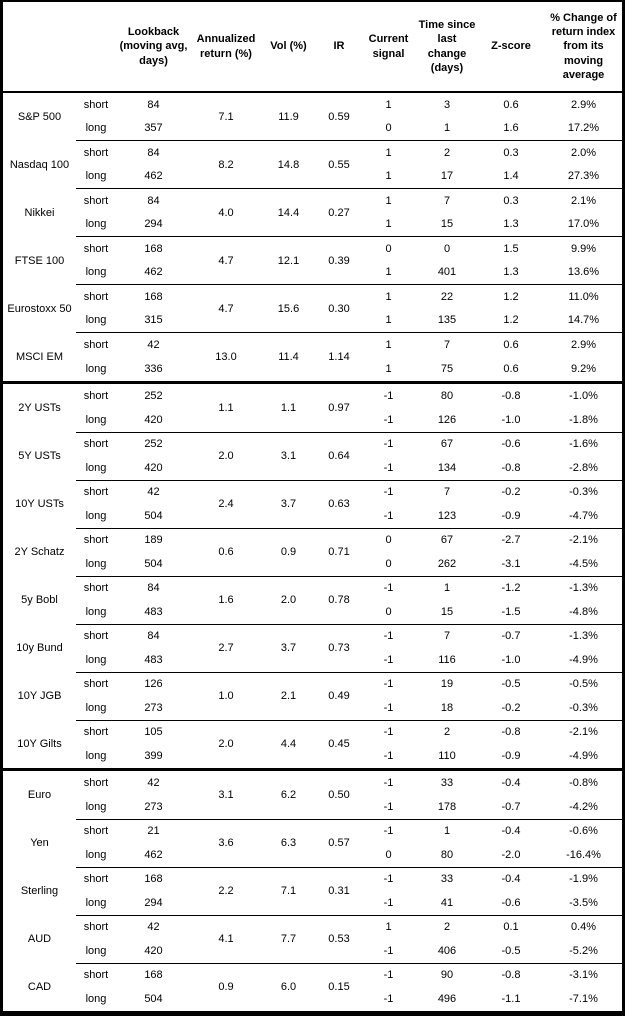 The width and height of the screenshot is (625, 1016). What do you see at coordinates (313, 612) in the screenshot?
I see `asset-row-long: long 483 0 15 -1.5 -4.8%` at bounding box center [313, 612].